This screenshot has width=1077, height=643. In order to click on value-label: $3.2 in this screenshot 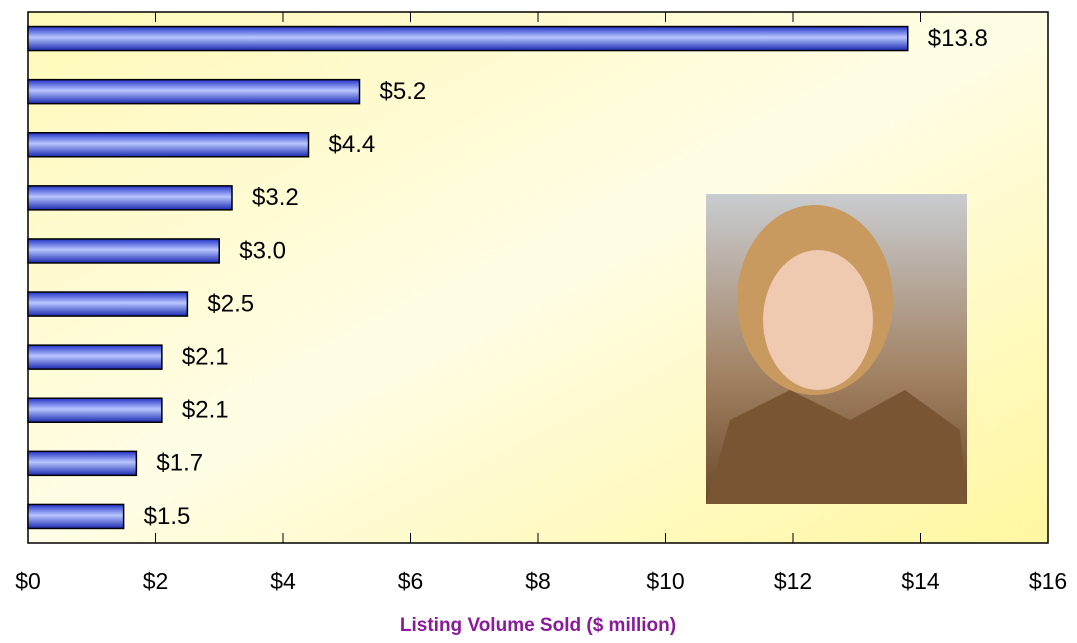, I will do `click(275, 197)`.